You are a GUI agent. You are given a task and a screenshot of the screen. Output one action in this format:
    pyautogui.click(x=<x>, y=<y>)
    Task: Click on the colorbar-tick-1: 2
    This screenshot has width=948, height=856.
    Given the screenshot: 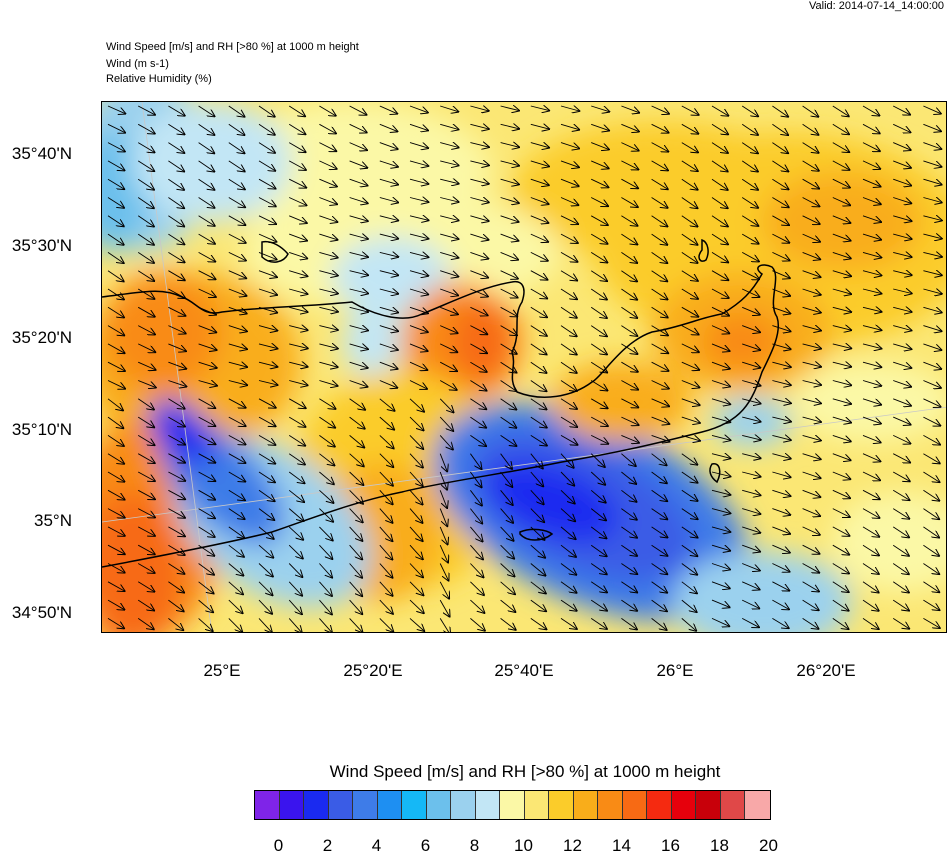 What is the action you would take?
    pyautogui.click(x=327, y=845)
    